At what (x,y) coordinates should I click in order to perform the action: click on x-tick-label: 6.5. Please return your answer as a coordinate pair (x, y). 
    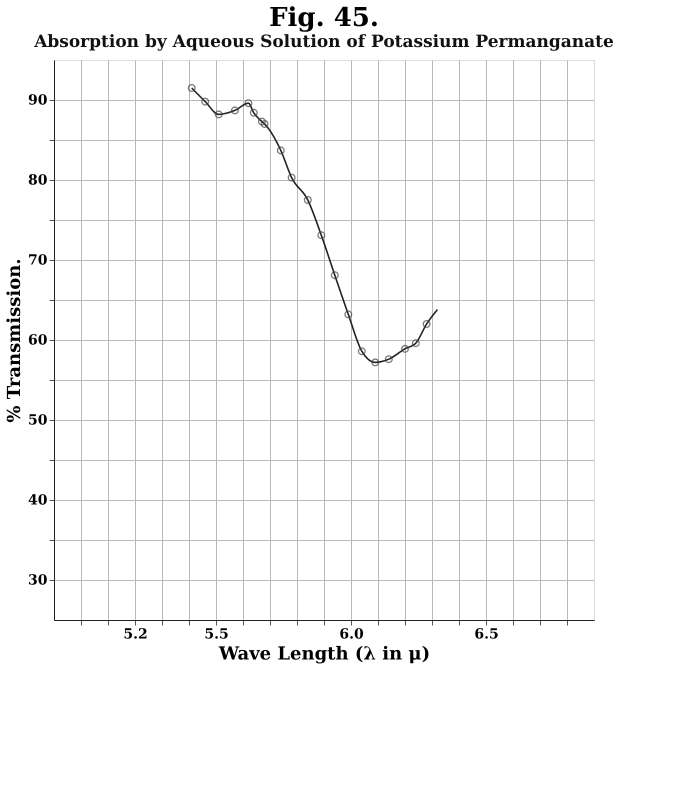
    Looking at the image, I should click on (486, 634).